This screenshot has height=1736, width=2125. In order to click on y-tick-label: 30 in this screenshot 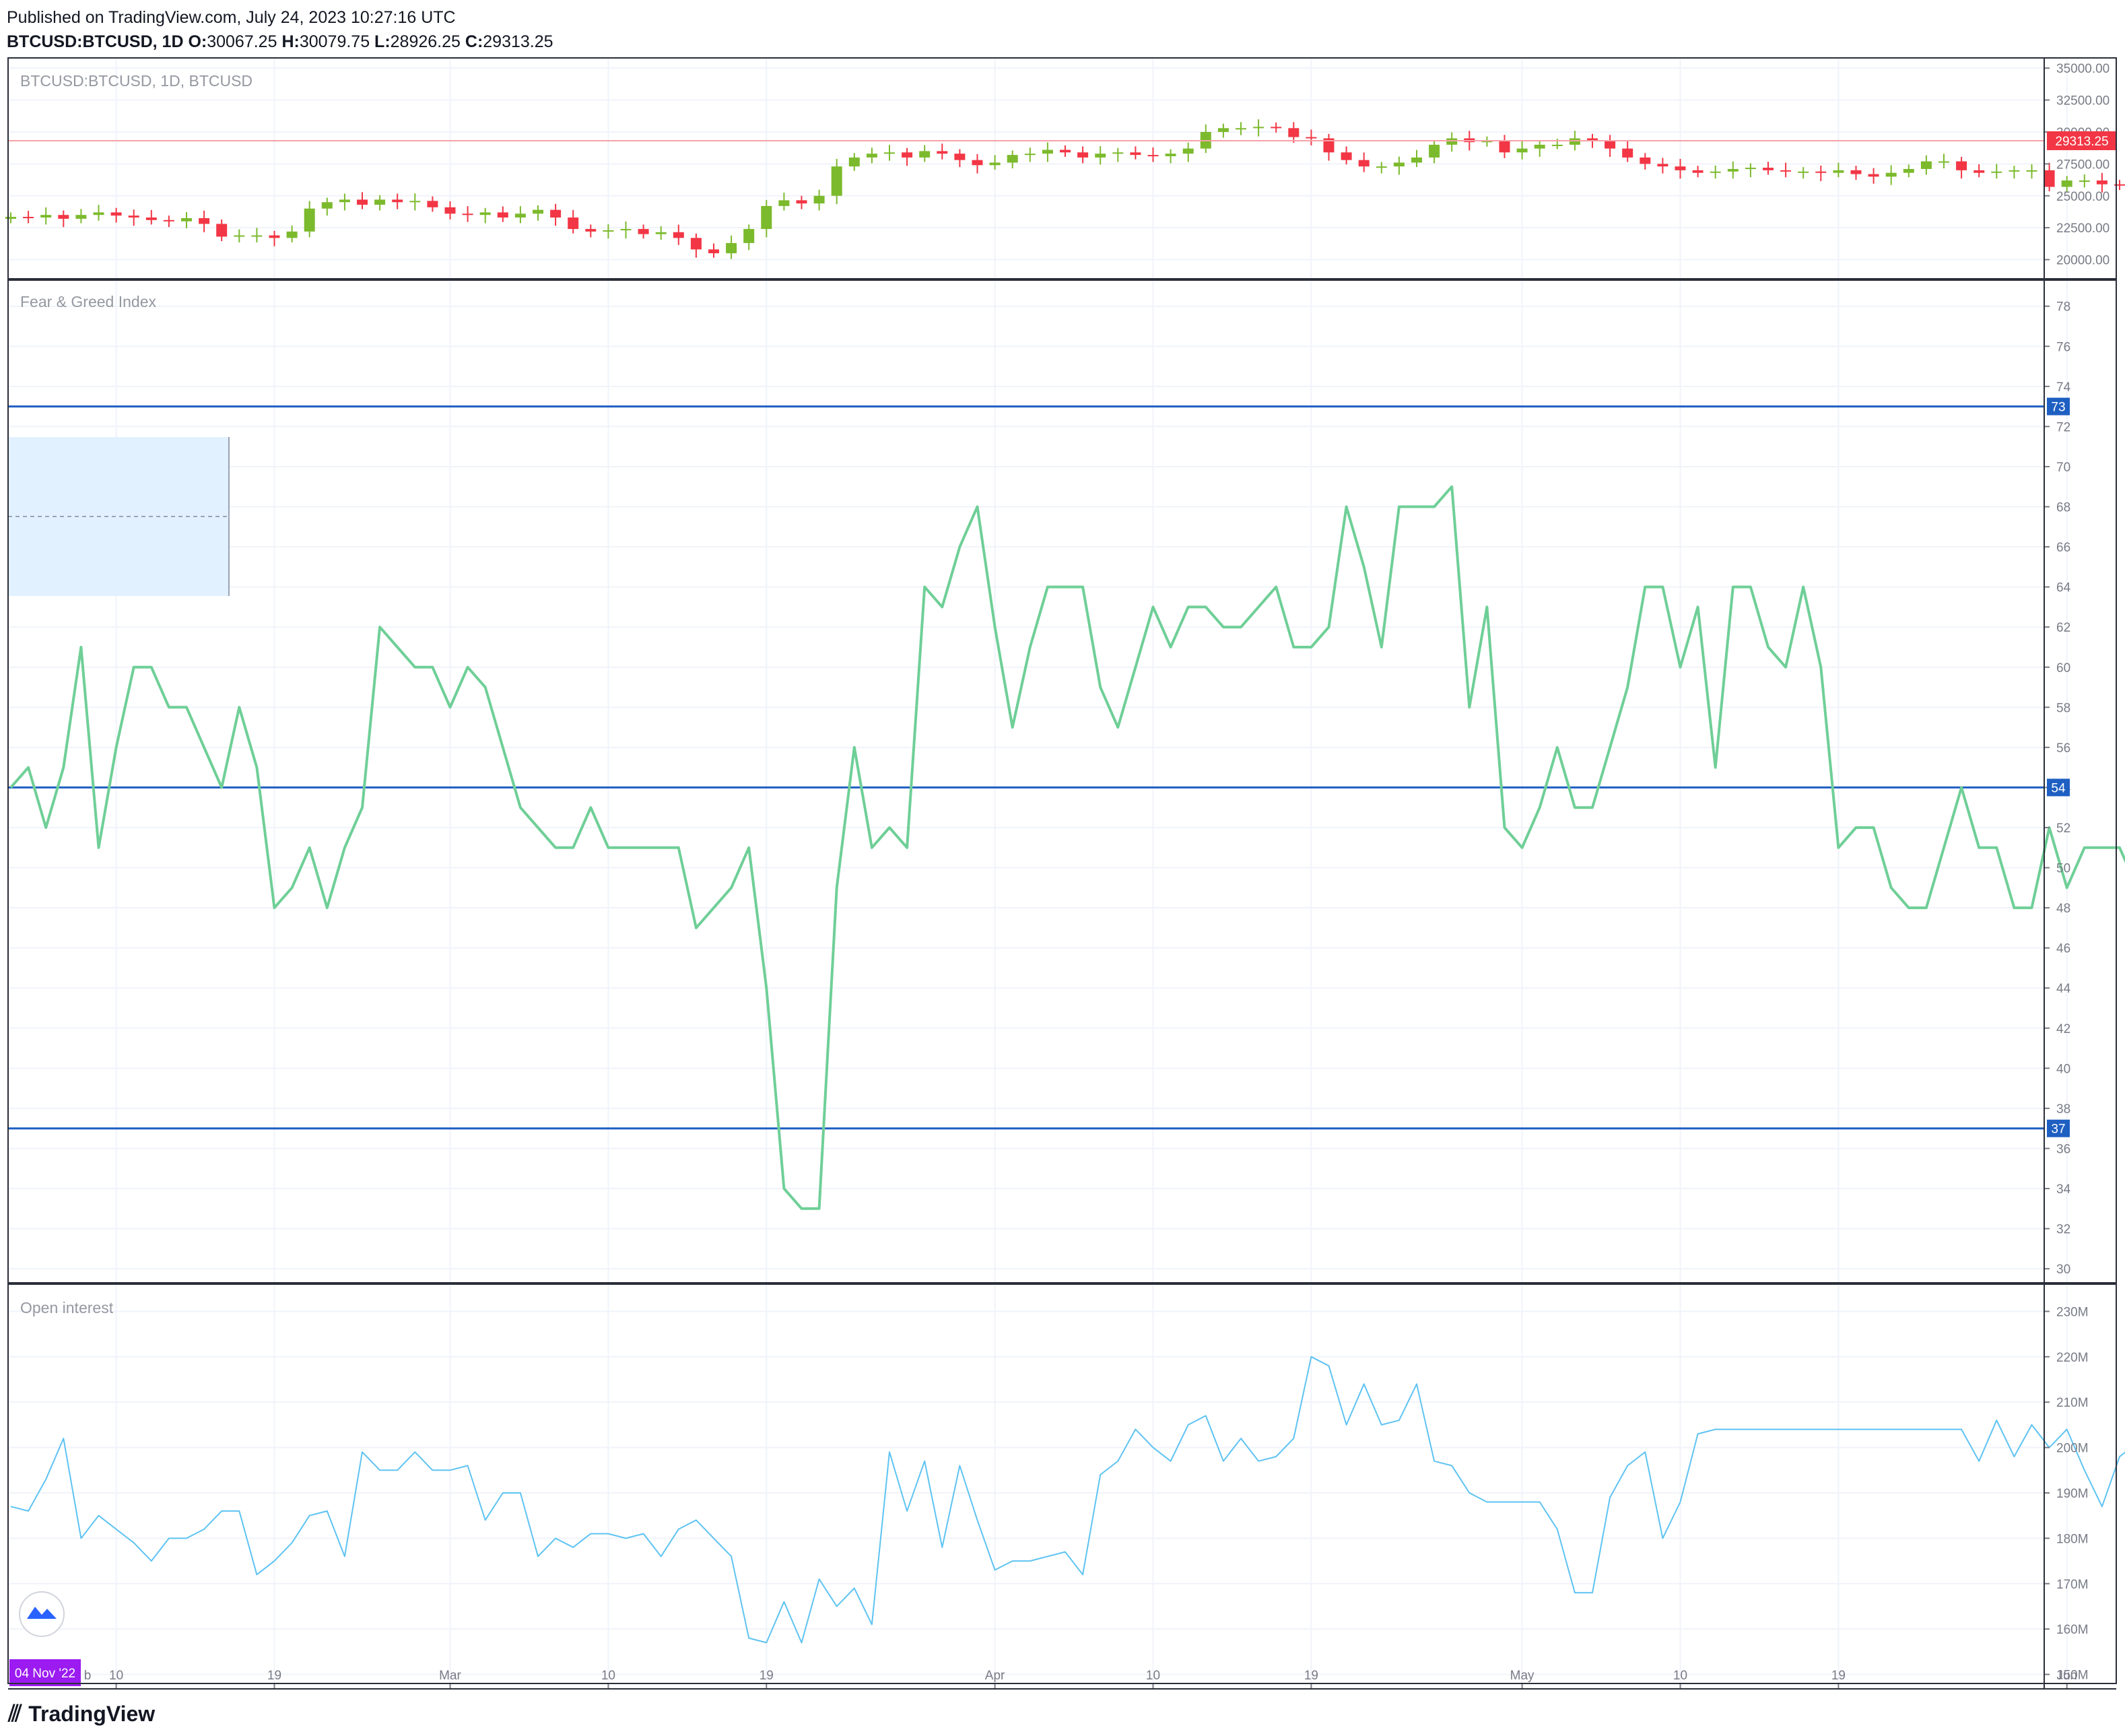, I will do `click(2063, 1270)`.